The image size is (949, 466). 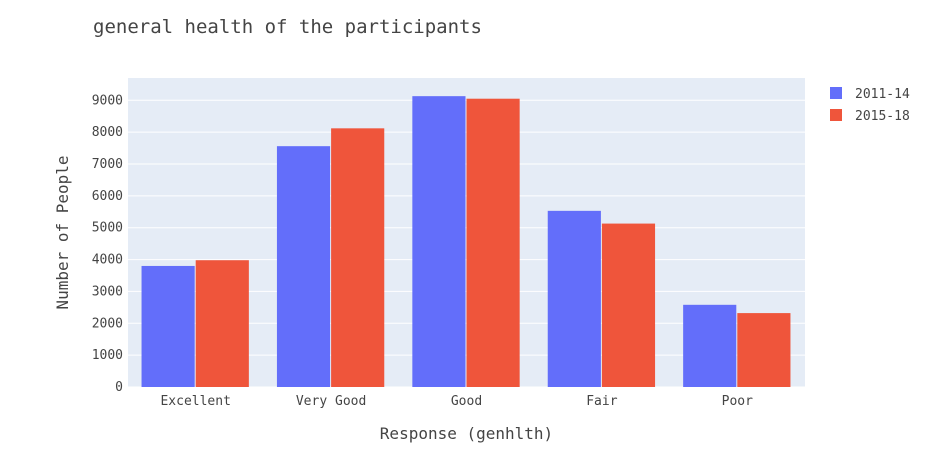 What do you see at coordinates (107, 100) in the screenshot?
I see `y-tick-label: 9000` at bounding box center [107, 100].